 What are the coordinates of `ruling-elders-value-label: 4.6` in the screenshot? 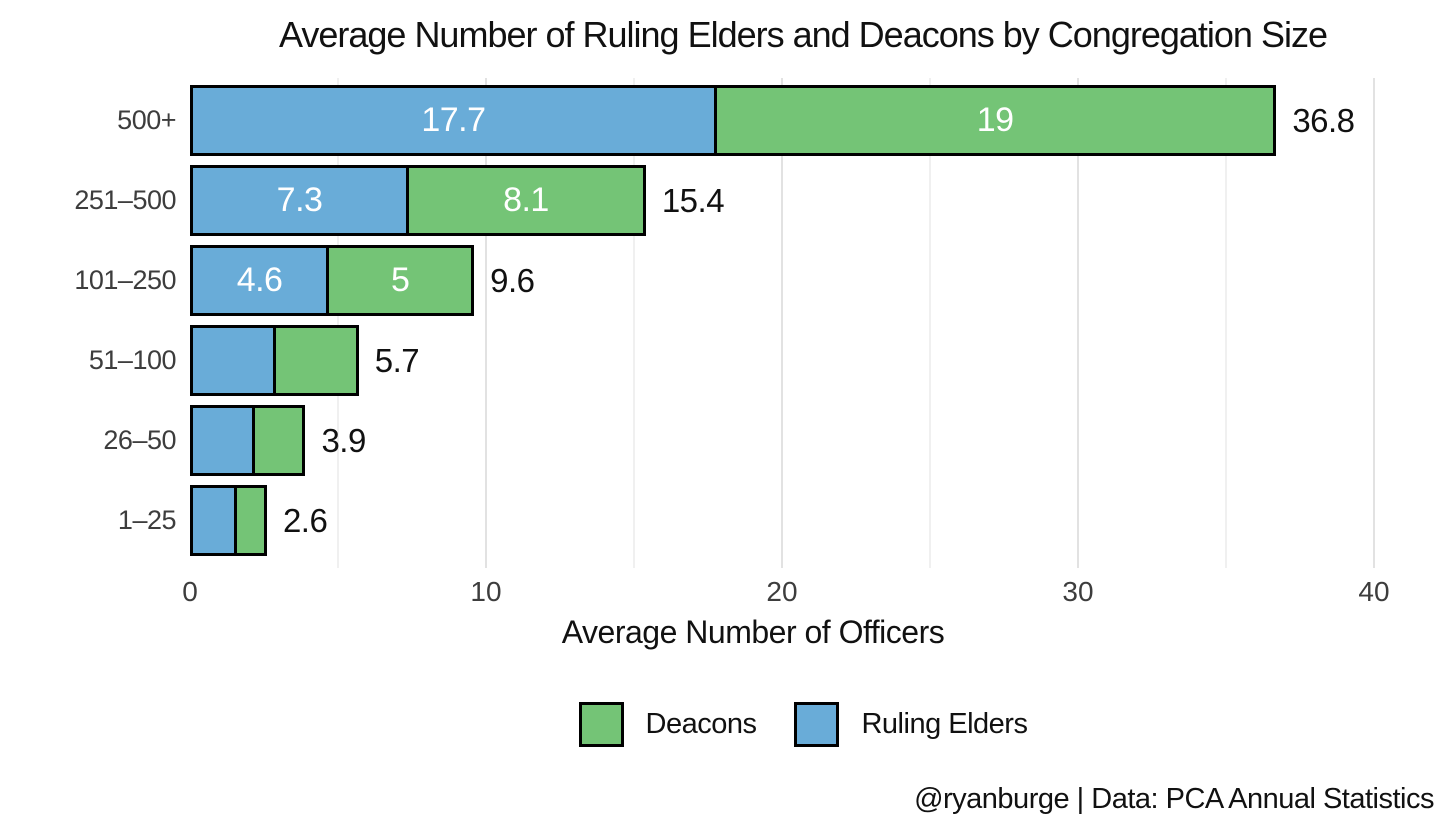 It's located at (259, 280).